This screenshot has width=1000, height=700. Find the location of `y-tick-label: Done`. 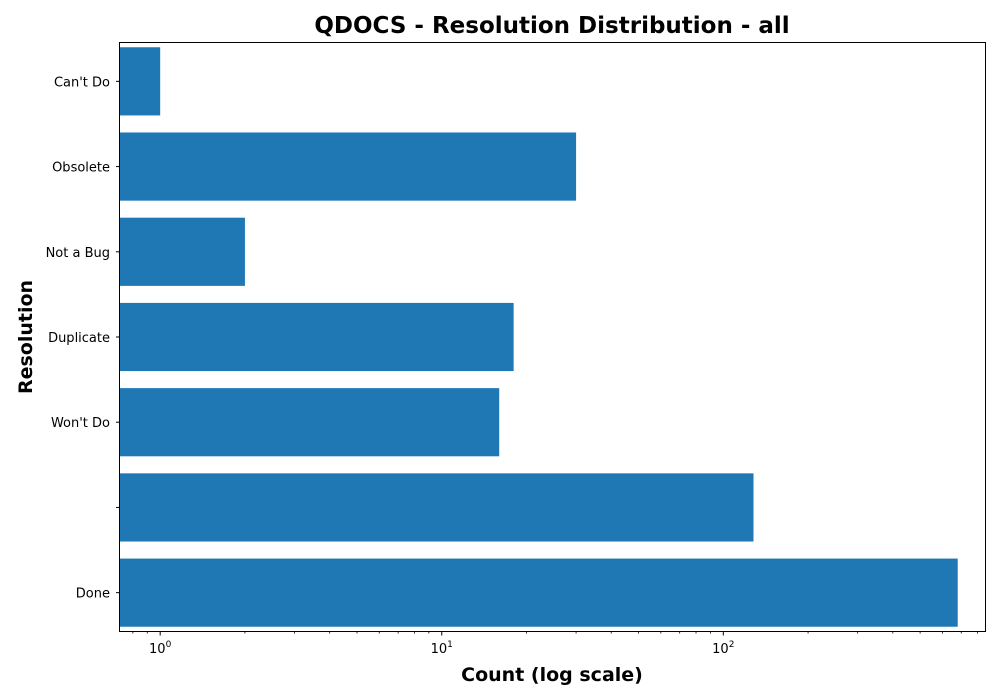

y-tick-label: Done is located at coordinates (93, 594).